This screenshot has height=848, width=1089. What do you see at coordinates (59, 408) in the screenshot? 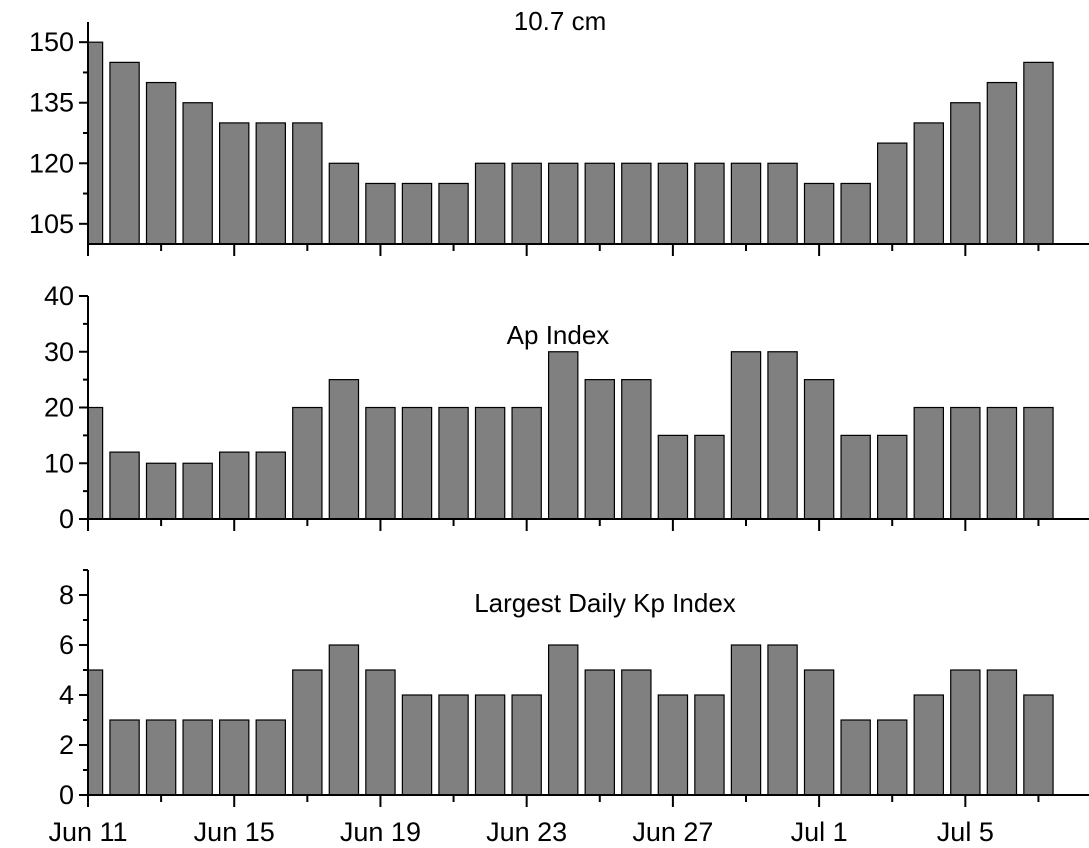
I see `y-tick-label: 20` at bounding box center [59, 408].